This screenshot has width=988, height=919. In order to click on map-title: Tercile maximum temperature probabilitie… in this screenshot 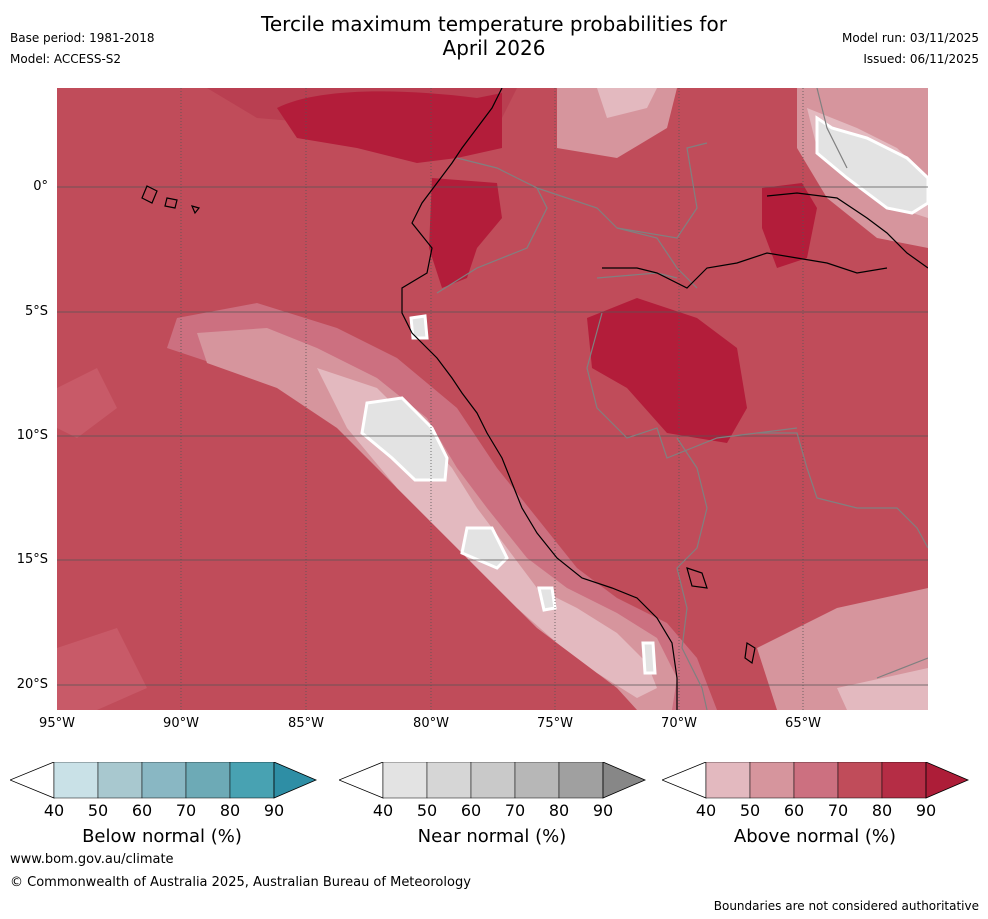, I will do `click(494, 36)`.